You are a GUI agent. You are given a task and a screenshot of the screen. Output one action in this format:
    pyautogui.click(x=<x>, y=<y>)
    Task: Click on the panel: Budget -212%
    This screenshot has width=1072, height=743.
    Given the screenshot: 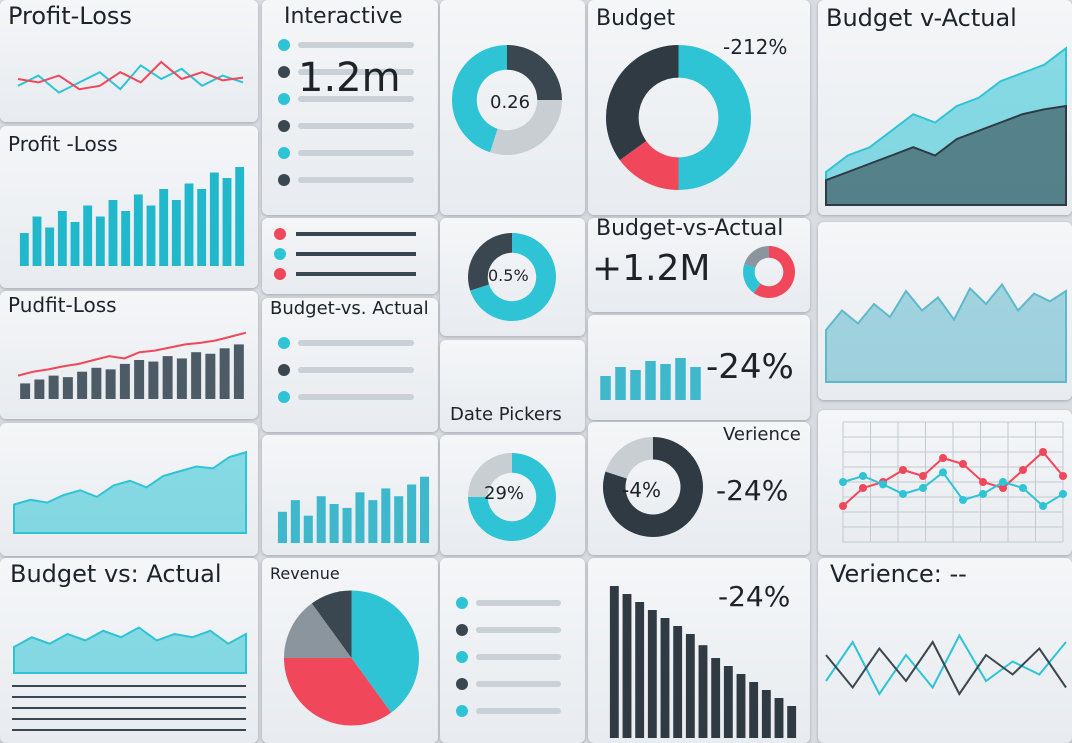 What is the action you would take?
    pyautogui.click(x=699, y=107)
    